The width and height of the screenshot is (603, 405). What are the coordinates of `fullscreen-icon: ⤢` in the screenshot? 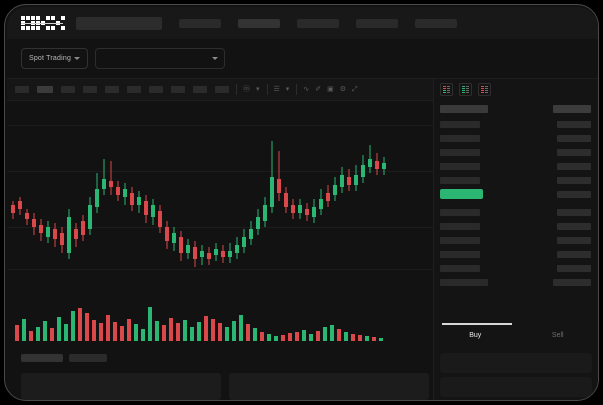 It's located at (354, 89).